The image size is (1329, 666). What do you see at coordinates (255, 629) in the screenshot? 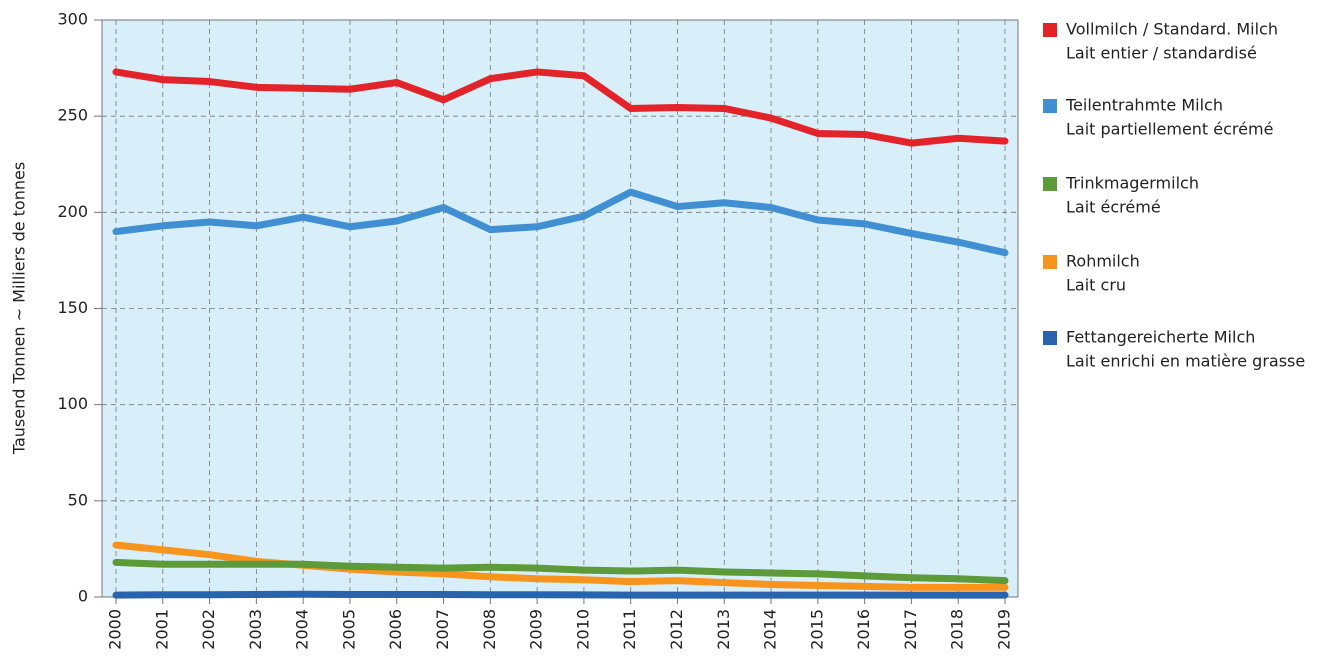
I see `x-tick-label: 2003` at bounding box center [255, 629].